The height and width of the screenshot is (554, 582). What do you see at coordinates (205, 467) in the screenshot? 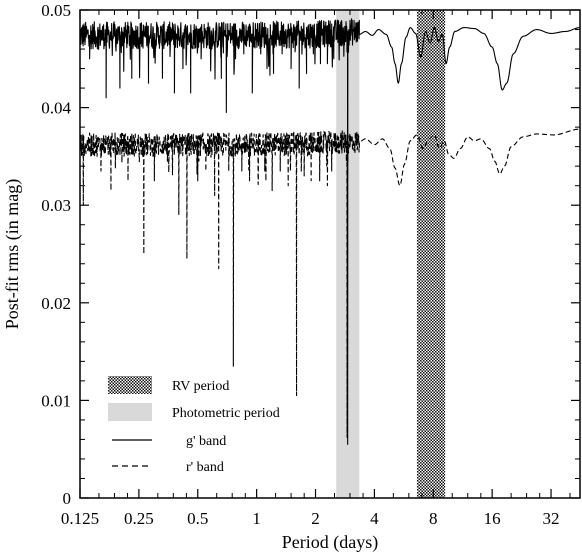
I see `legend-label: r' band` at bounding box center [205, 467].